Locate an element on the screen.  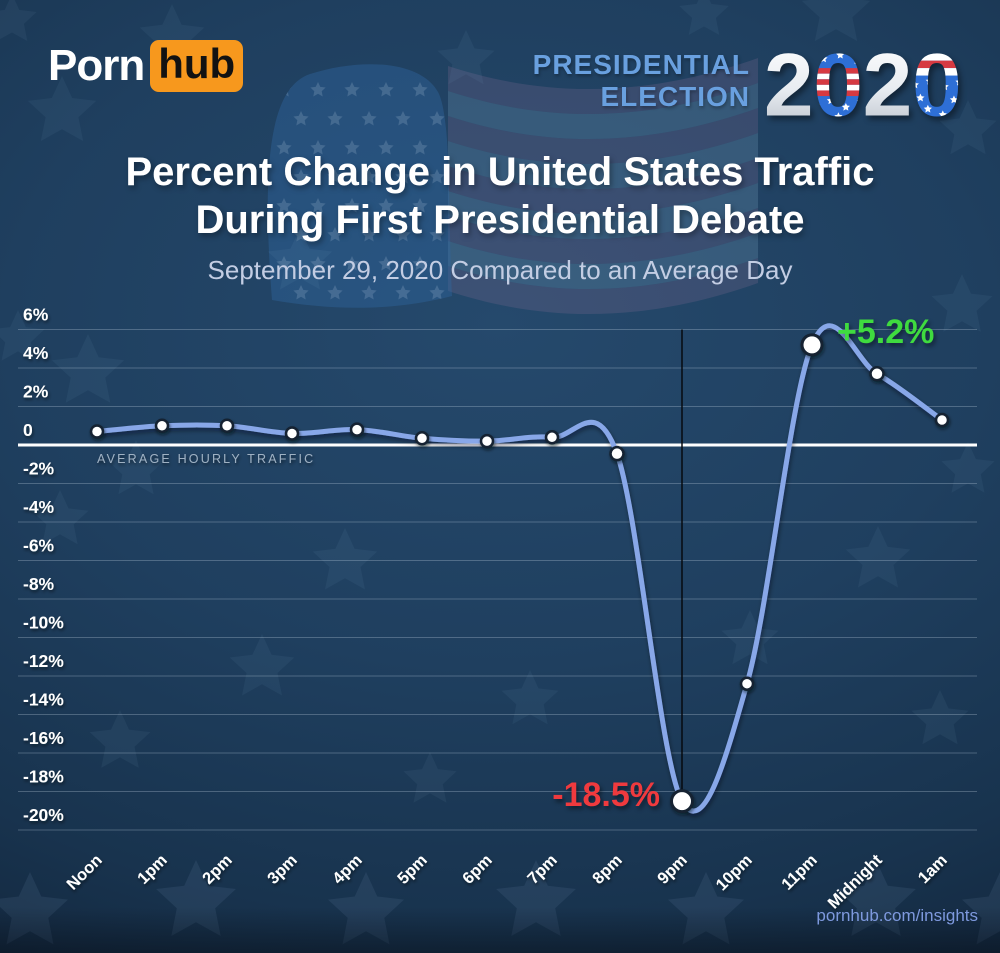
pornhub-logo: Porn hub is located at coordinates (146, 66).